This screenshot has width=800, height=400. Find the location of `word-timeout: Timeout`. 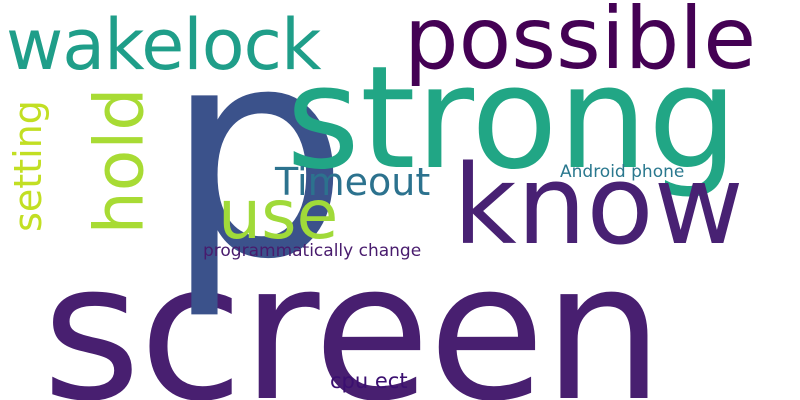

word-timeout: Timeout is located at coordinates (353, 182).